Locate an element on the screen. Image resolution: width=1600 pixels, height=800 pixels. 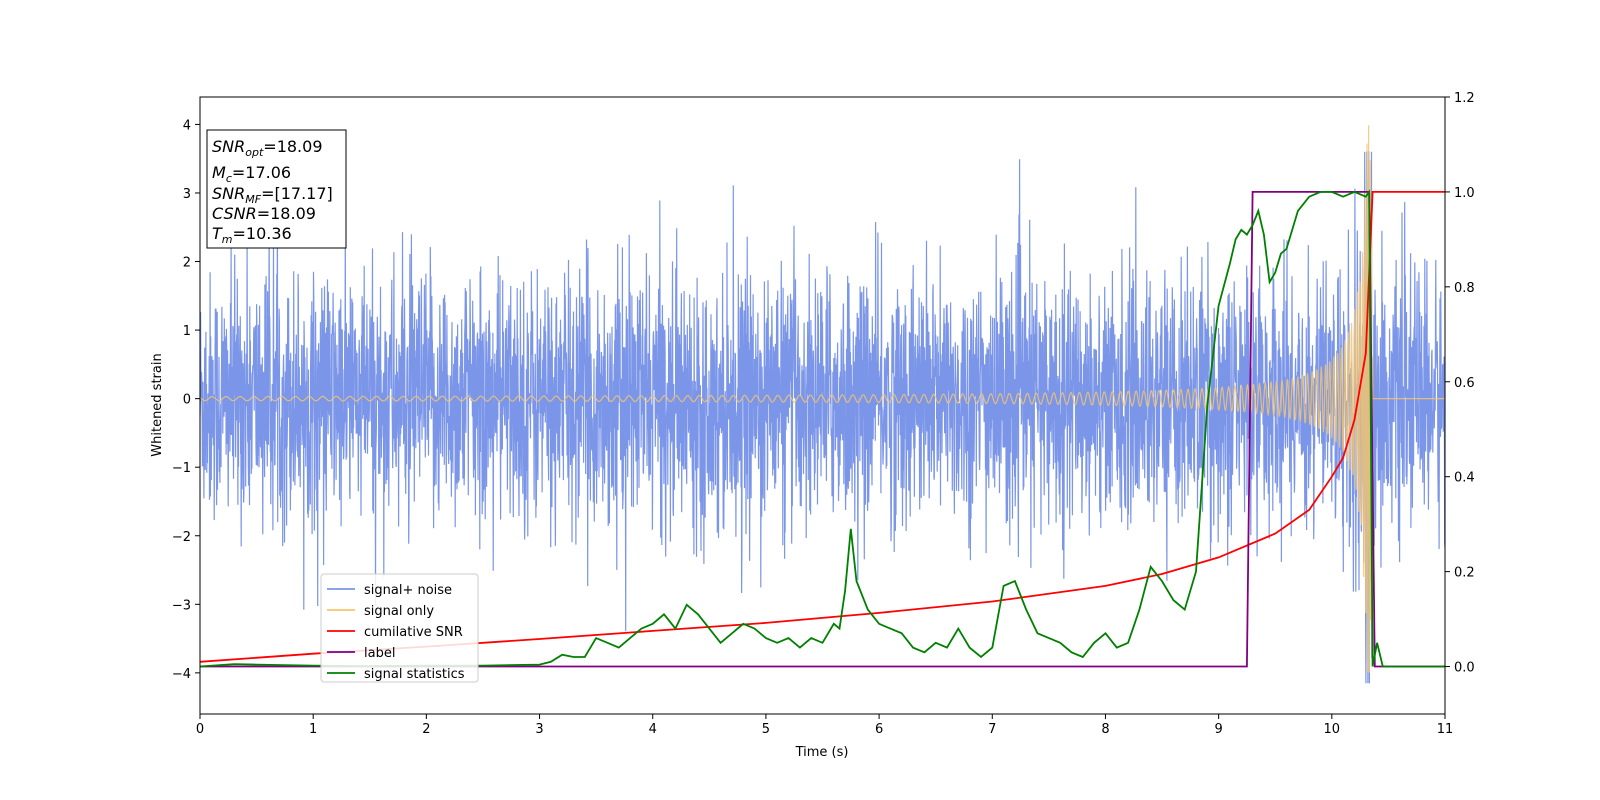
y-right-tick-label-5: 1.0 is located at coordinates (1464, 193).